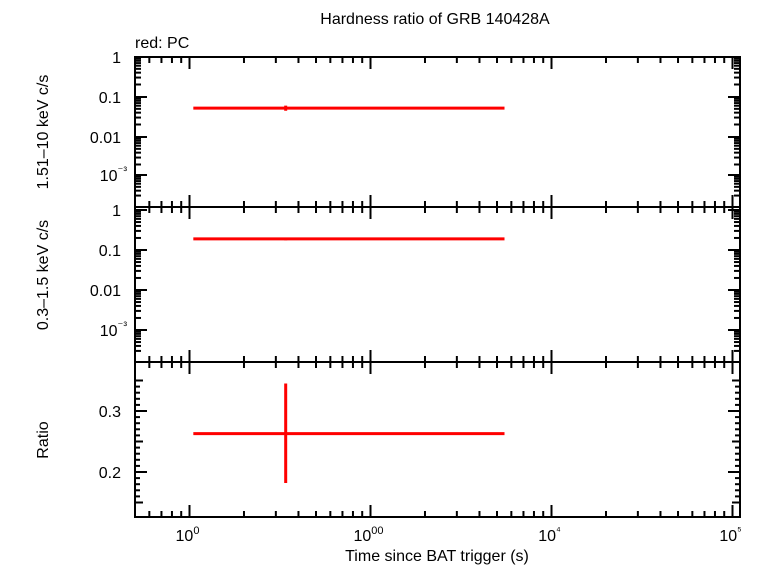 This screenshot has width=758, height=566. I want to click on x-tick-label: 100, so click(188, 535).